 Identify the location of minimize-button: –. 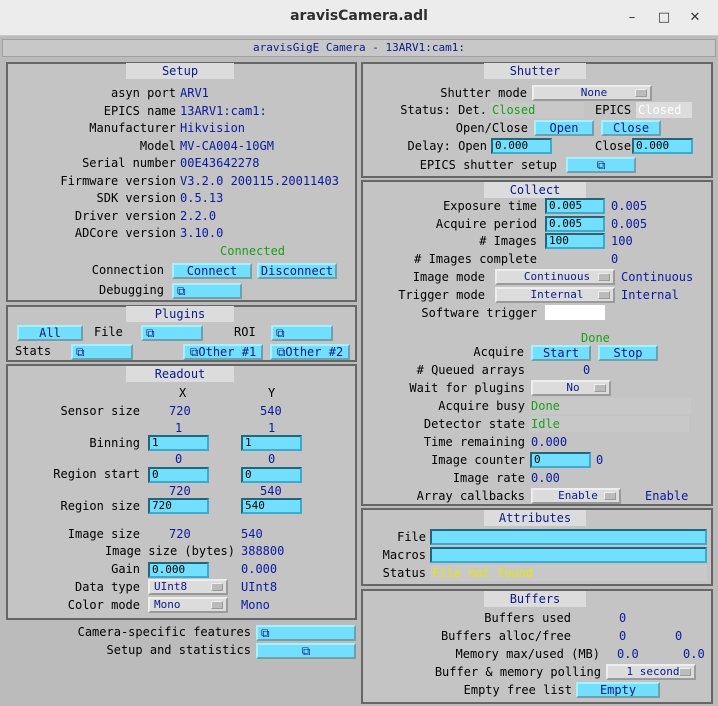
(632, 17).